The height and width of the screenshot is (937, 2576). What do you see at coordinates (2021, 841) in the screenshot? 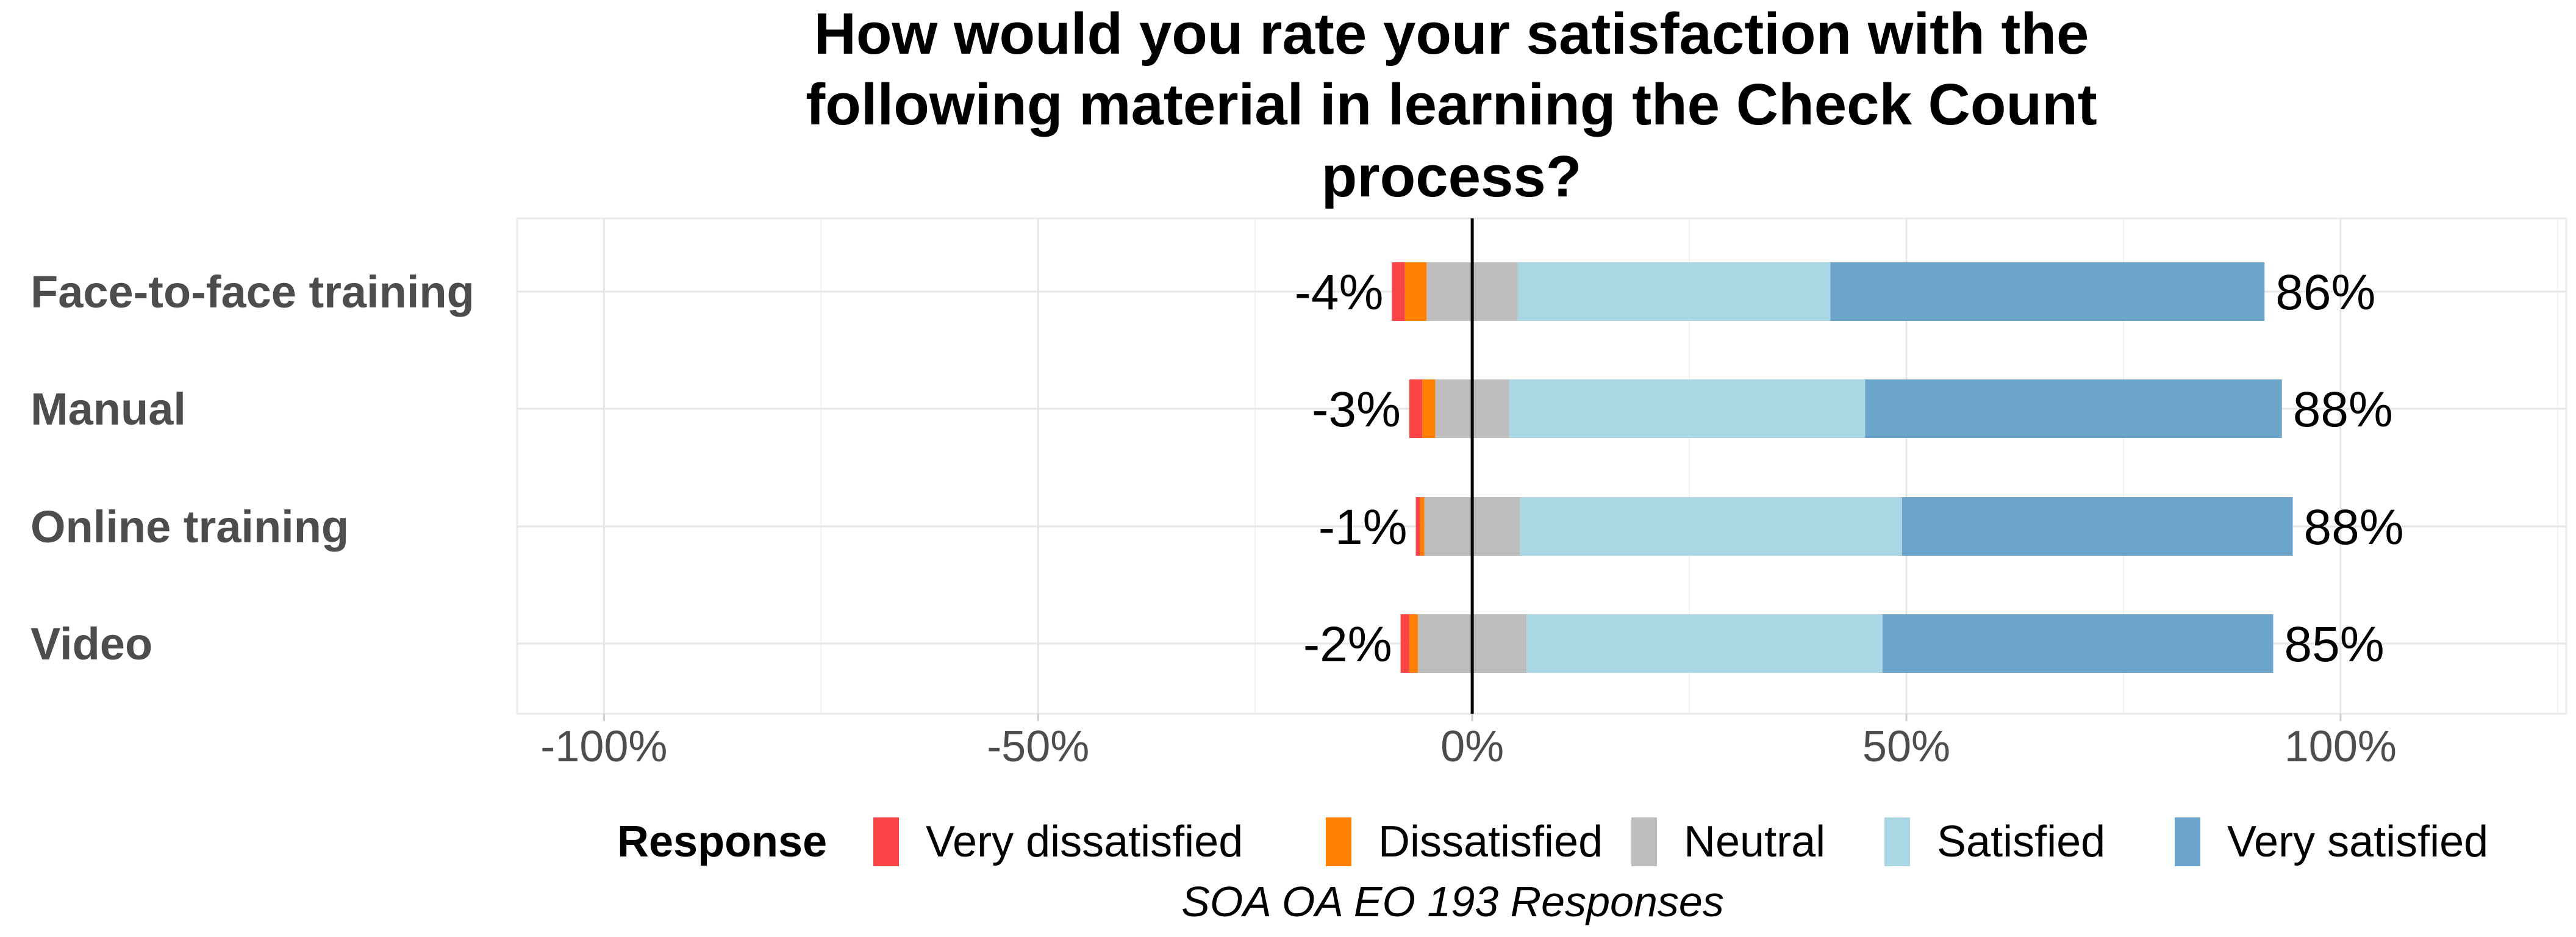
I see `legend-label: Satisfied` at bounding box center [2021, 841].